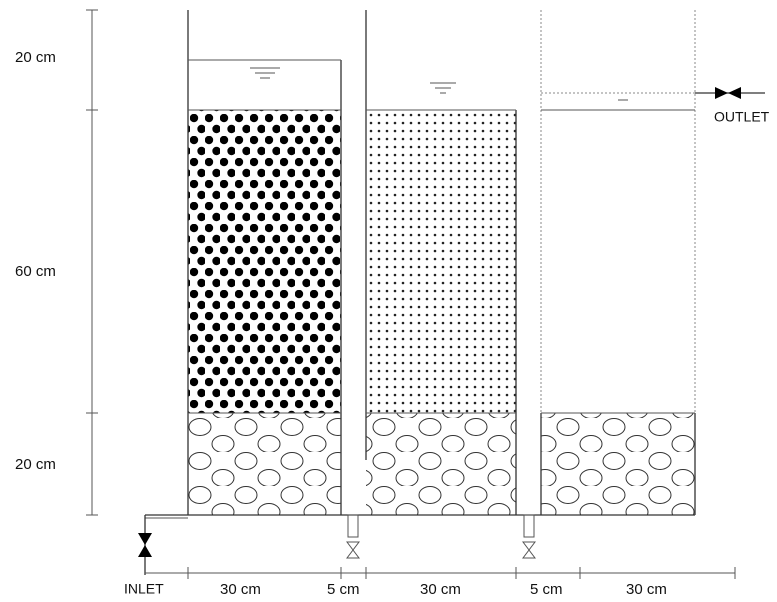  Describe the element at coordinates (742, 117) in the screenshot. I see `outlet-label: OUTLET` at that location.